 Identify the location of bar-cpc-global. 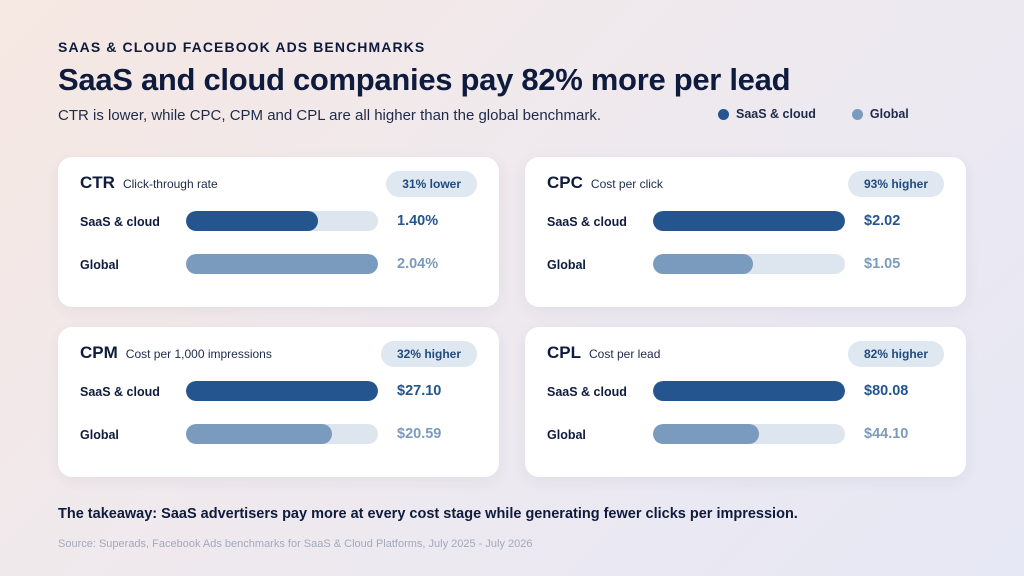
(703, 264).